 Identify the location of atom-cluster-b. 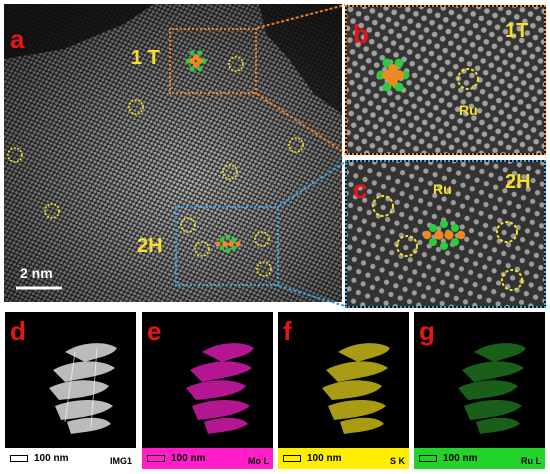
(393, 75).